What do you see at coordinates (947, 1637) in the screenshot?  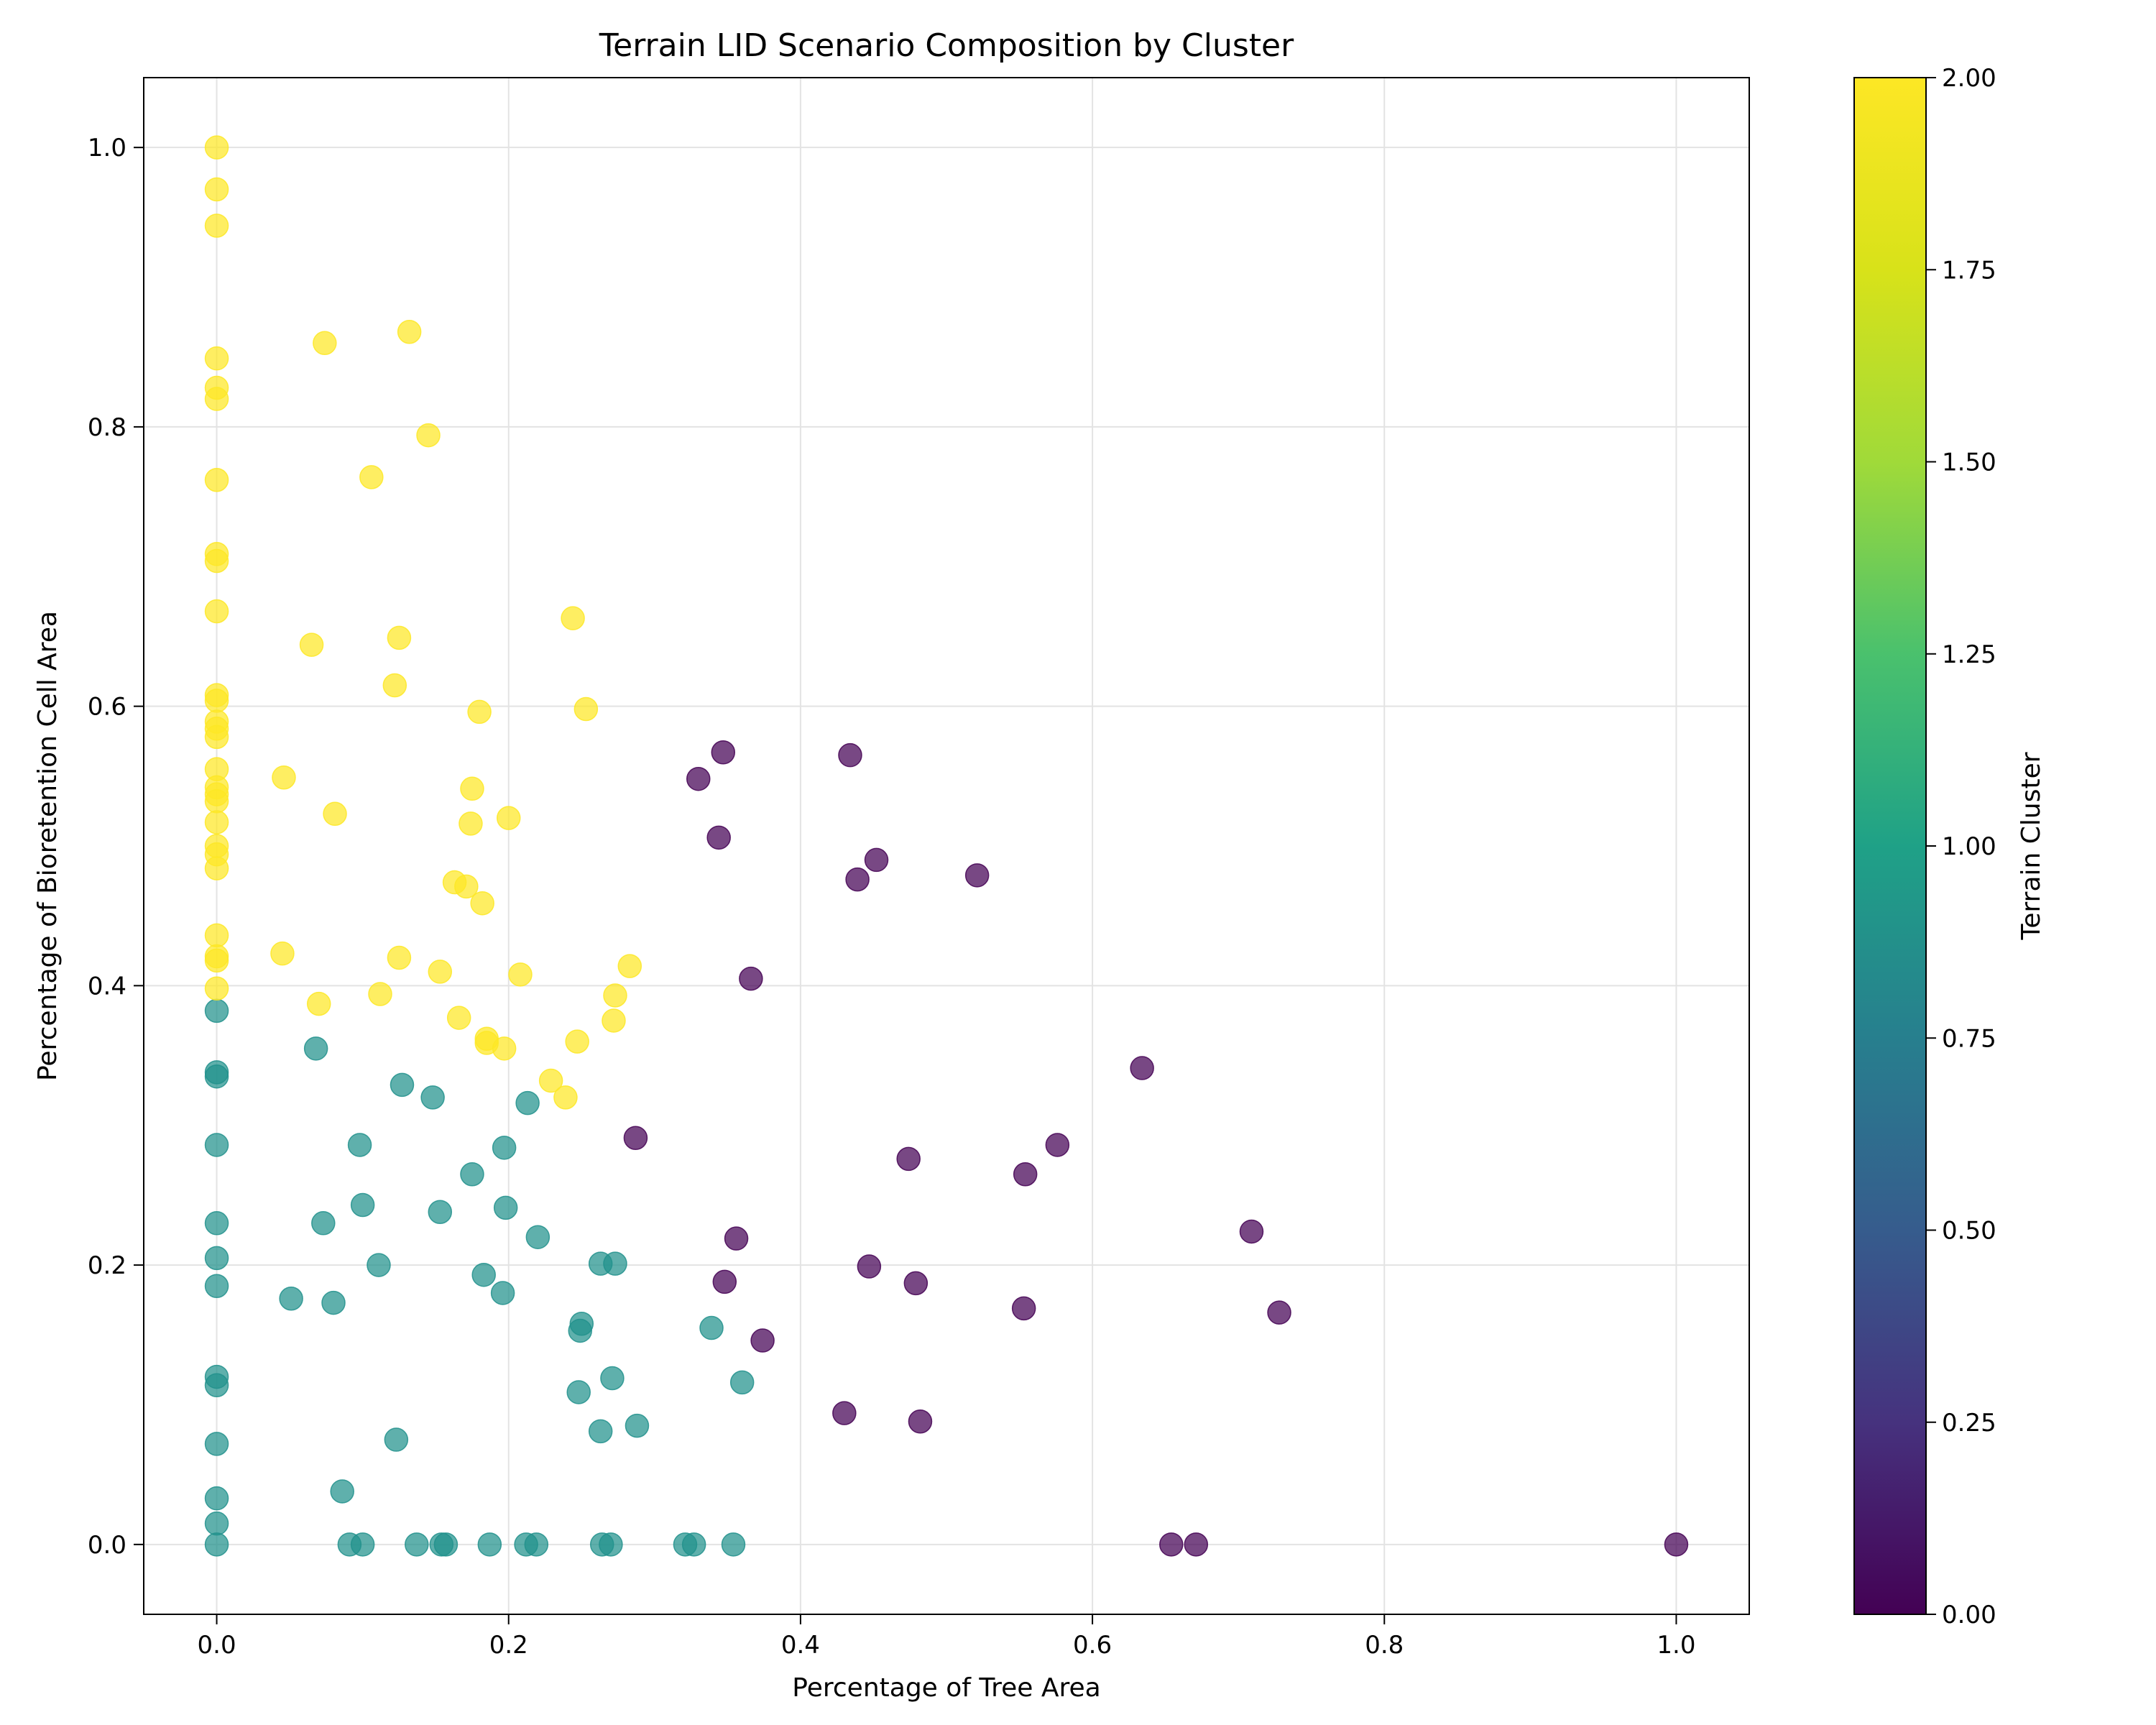 I see `x-axis-ticks: 0.0 0.2 0.4 0.6 0.8 1.0` at bounding box center [947, 1637].